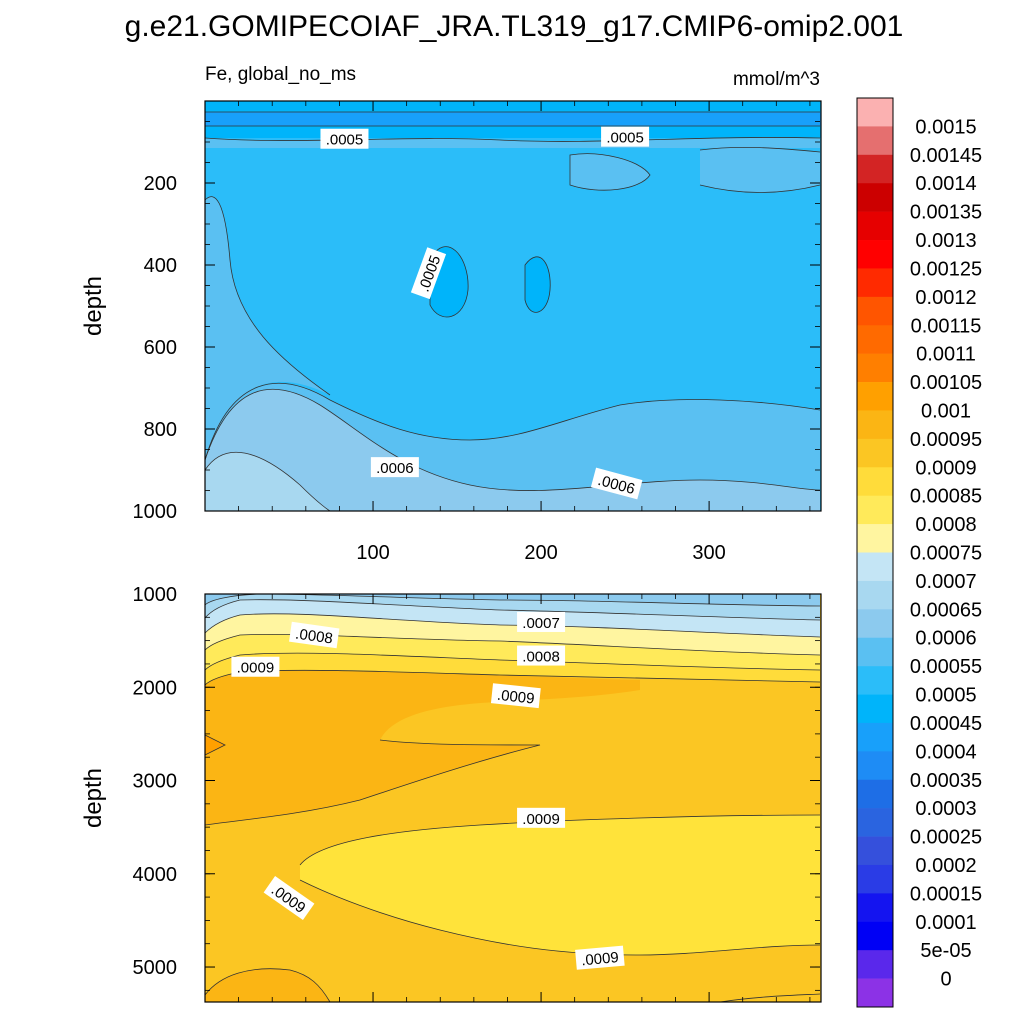 The width and height of the screenshot is (1024, 1029). What do you see at coordinates (946, 554) in the screenshot?
I see `colorbar-level-label: 0.00075` at bounding box center [946, 554].